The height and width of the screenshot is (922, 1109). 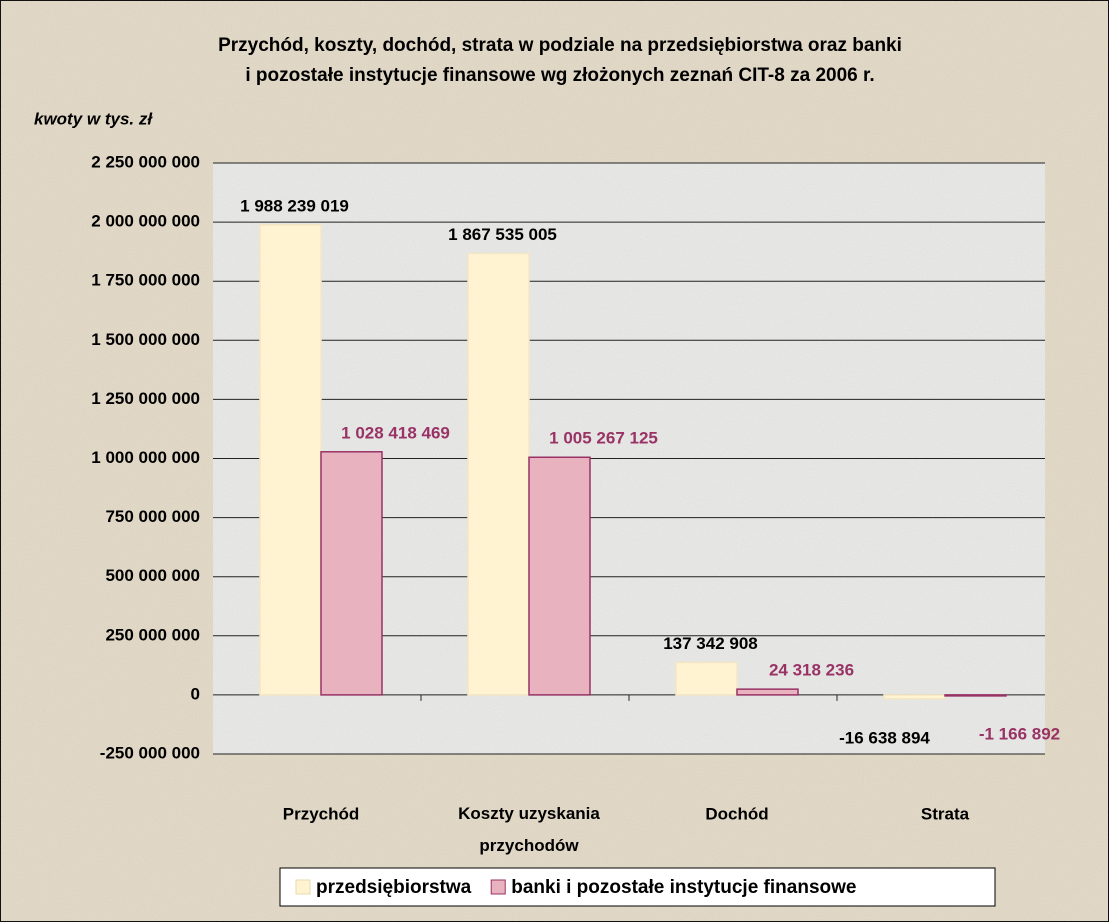 What do you see at coordinates (736, 813) in the screenshot?
I see `x-tick-label: Dochód` at bounding box center [736, 813].